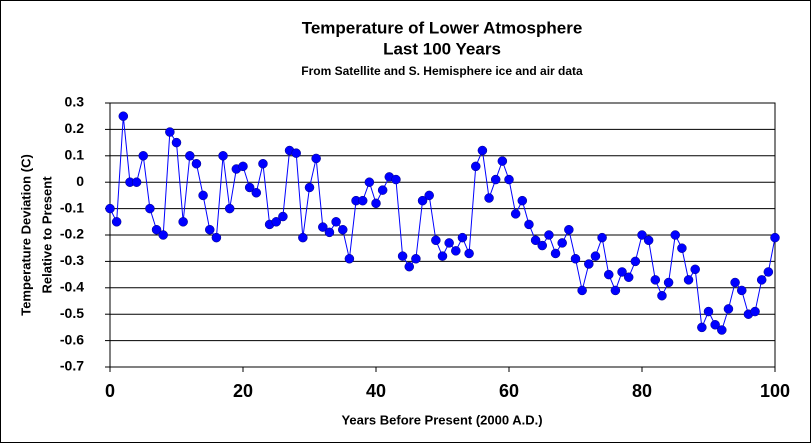 The width and height of the screenshot is (811, 443). What do you see at coordinates (75, 155) in the screenshot?
I see `y-tick-label: 0.1` at bounding box center [75, 155].